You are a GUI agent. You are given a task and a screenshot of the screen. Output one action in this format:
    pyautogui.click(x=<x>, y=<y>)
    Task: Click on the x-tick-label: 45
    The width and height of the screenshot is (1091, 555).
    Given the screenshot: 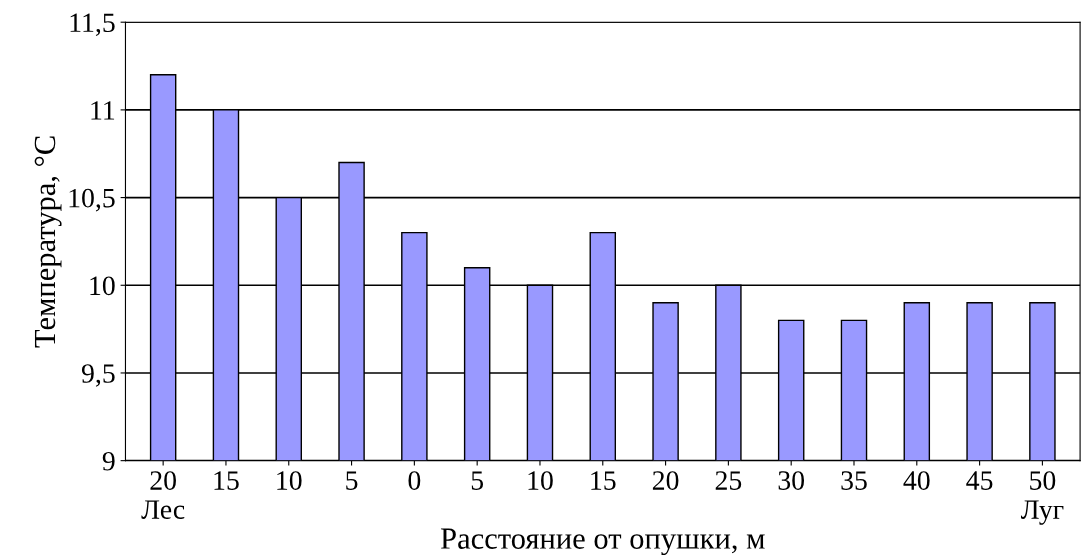 What is the action you would take?
    pyautogui.click(x=979, y=480)
    